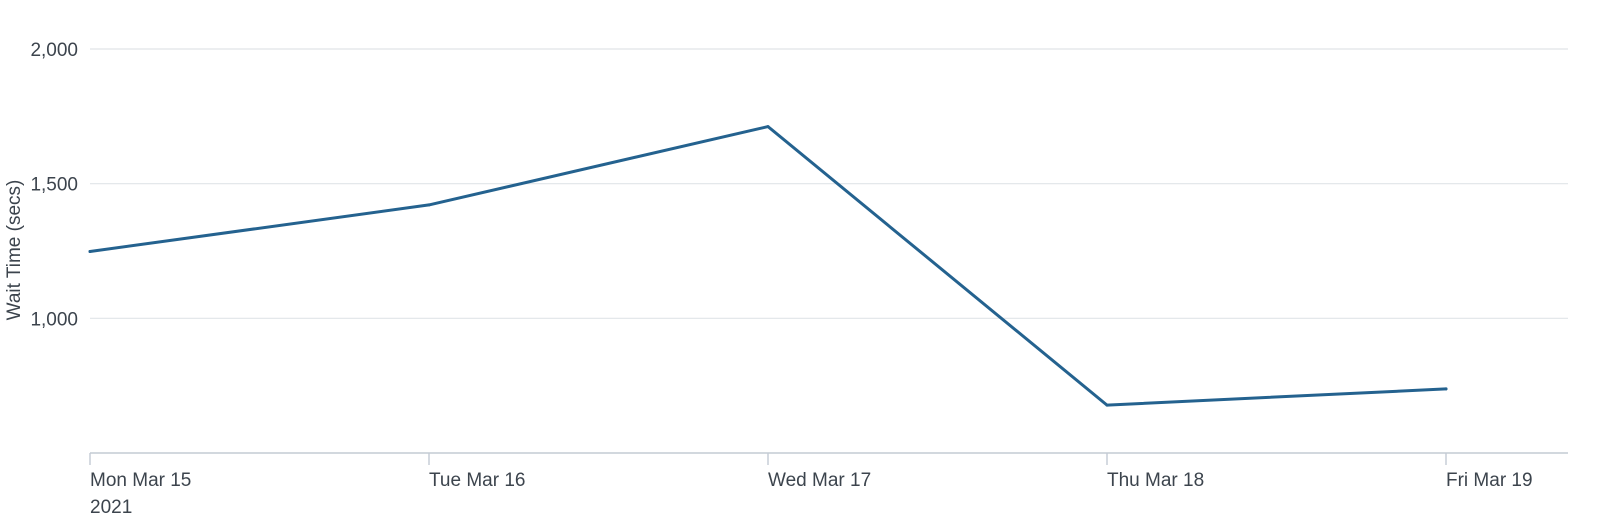  What do you see at coordinates (111, 507) in the screenshot?
I see `x-tick-sublabel: 2021` at bounding box center [111, 507].